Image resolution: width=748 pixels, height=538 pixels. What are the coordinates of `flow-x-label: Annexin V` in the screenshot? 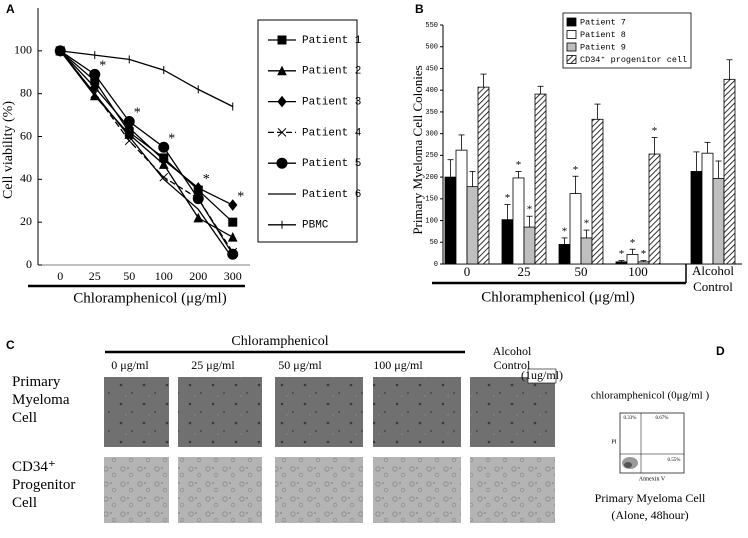 It's located at (652, 479).